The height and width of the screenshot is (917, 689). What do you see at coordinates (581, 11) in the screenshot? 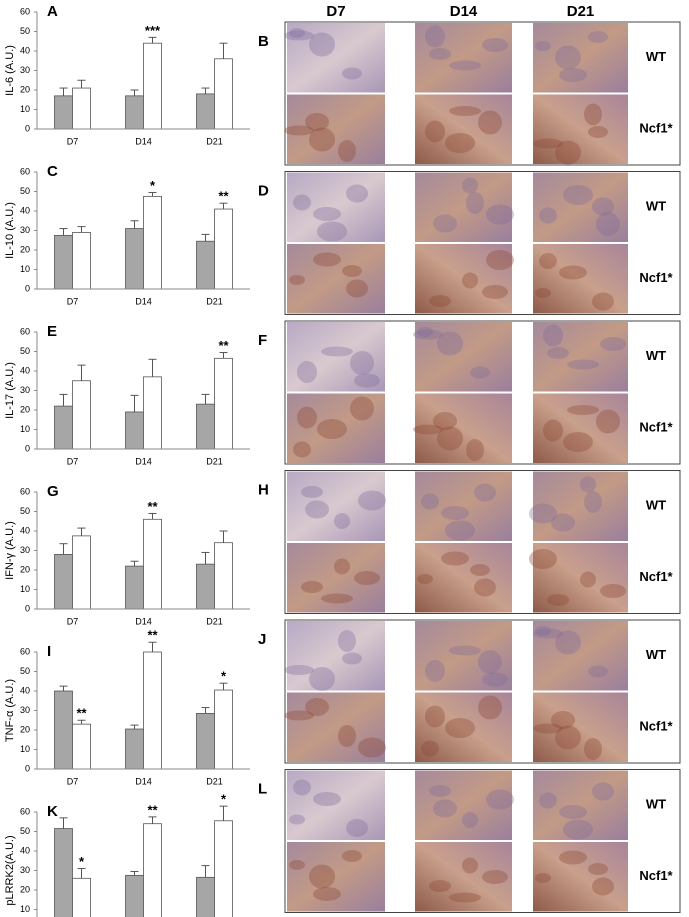
I see `column-header: D21` at bounding box center [581, 11].